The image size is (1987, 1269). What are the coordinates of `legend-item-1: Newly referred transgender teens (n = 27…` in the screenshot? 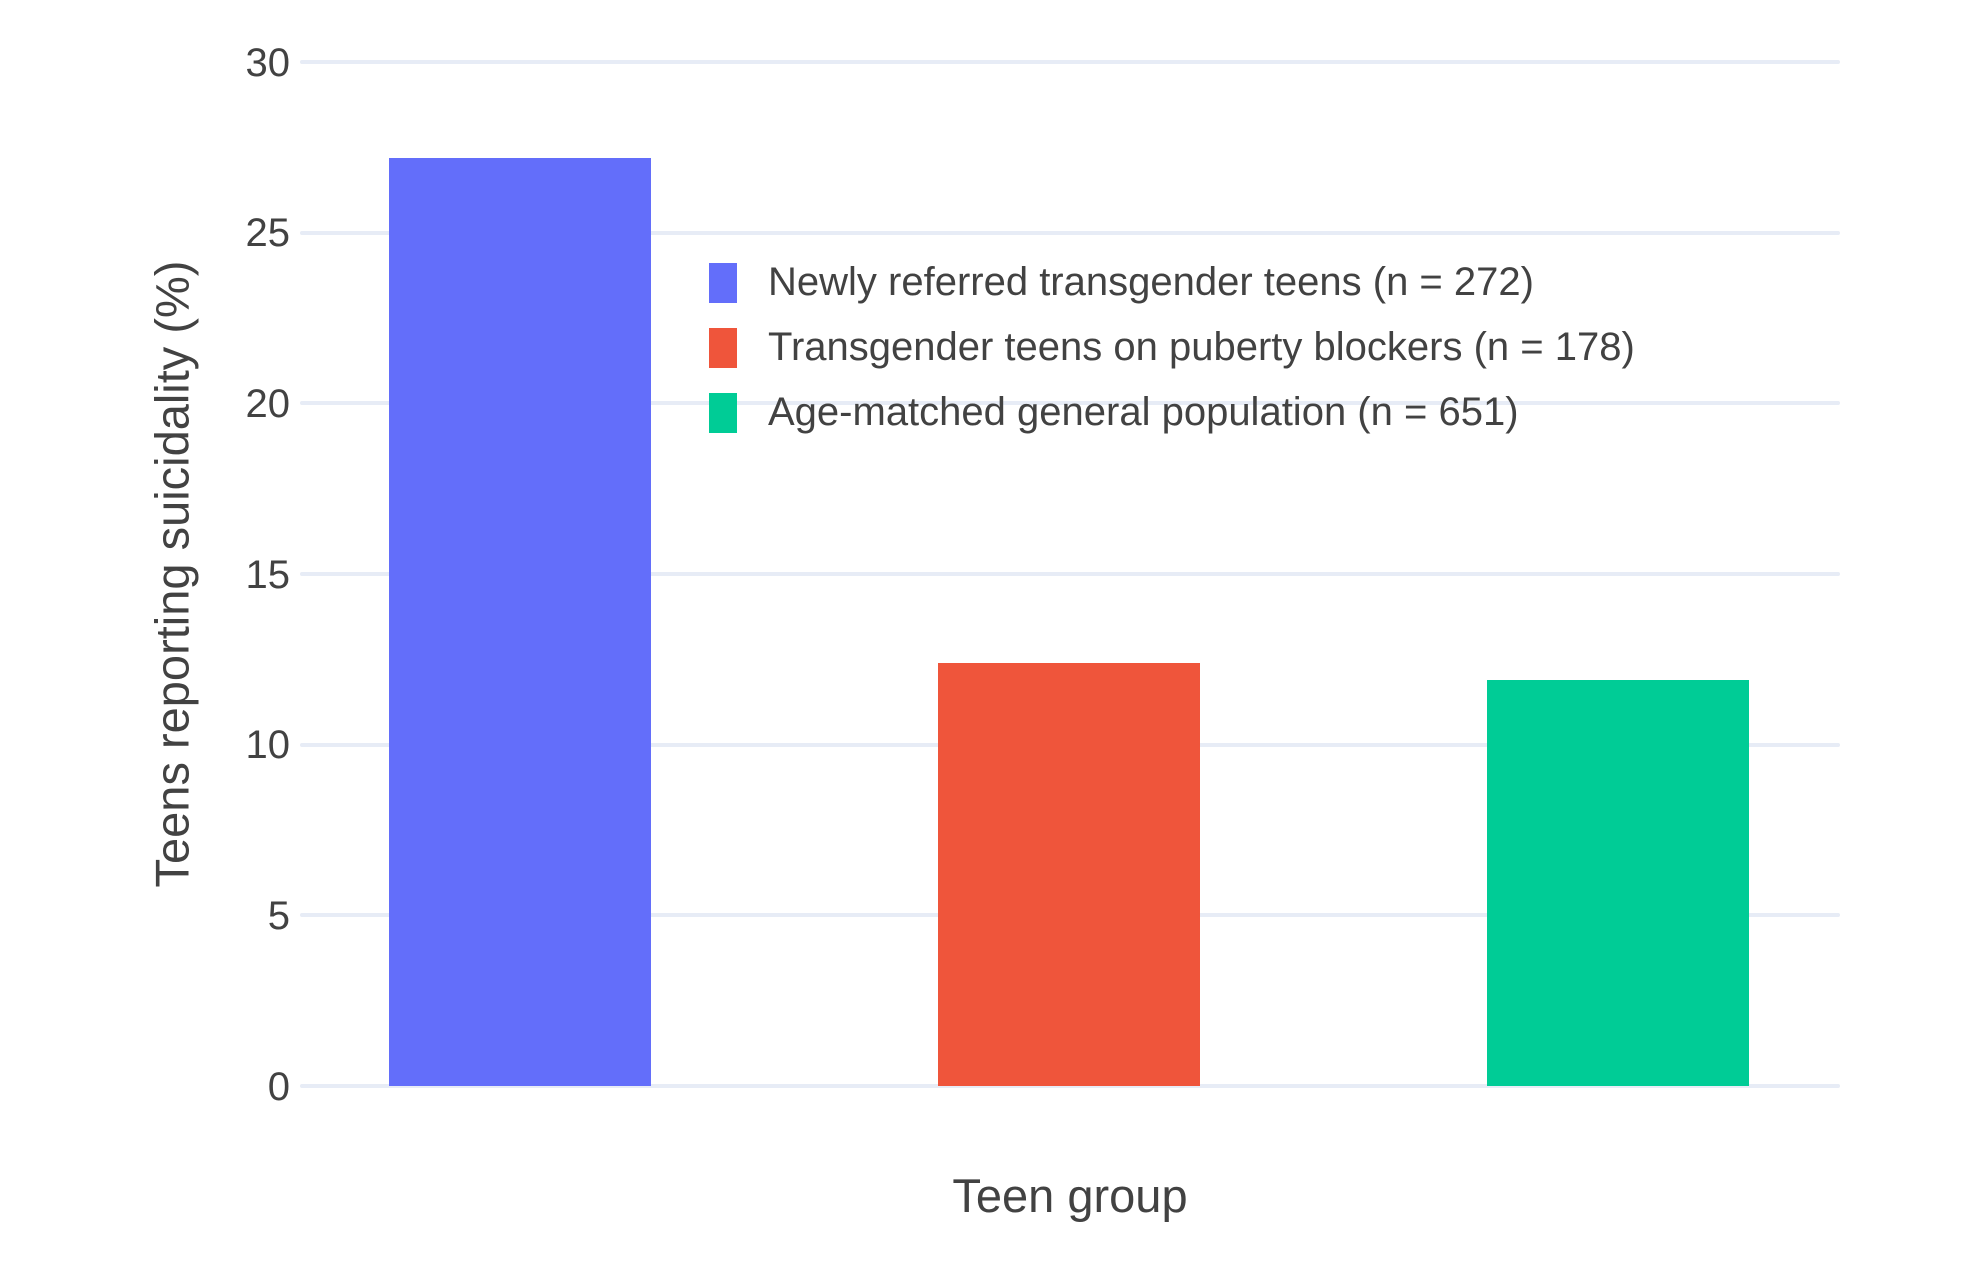 It's located at (1172, 282).